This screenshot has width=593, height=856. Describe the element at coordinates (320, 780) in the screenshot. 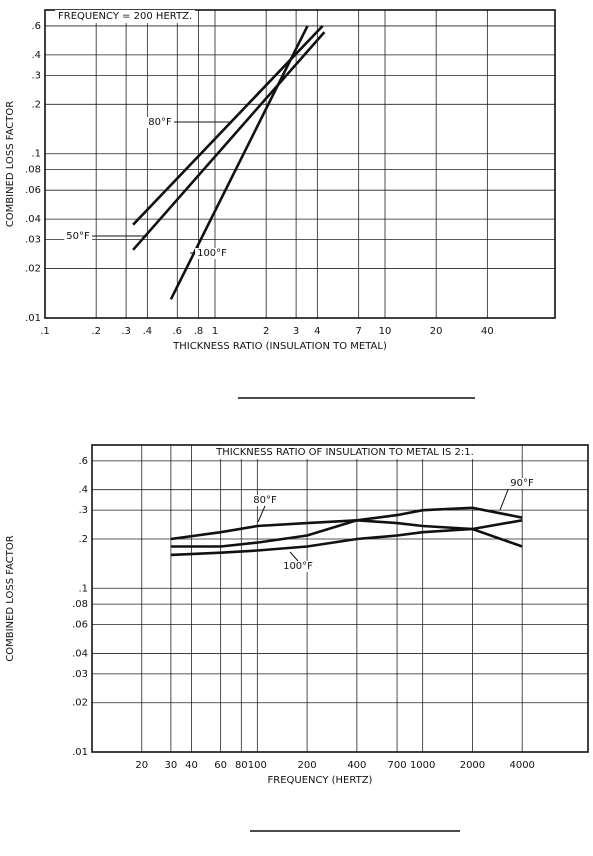

I see `x-axis-label: FREQUENCY (HERTZ)` at that location.